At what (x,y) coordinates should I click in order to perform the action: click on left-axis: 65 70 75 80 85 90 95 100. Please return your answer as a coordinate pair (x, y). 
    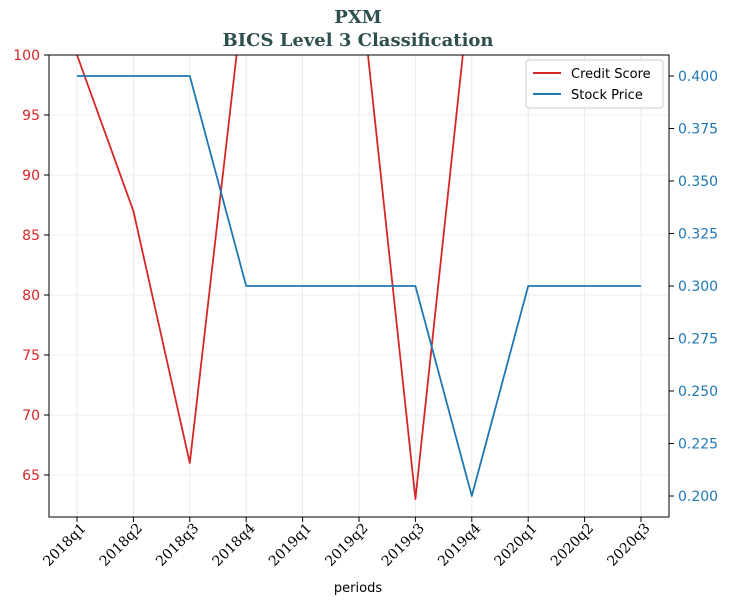
    Looking at the image, I should click on (31, 266).